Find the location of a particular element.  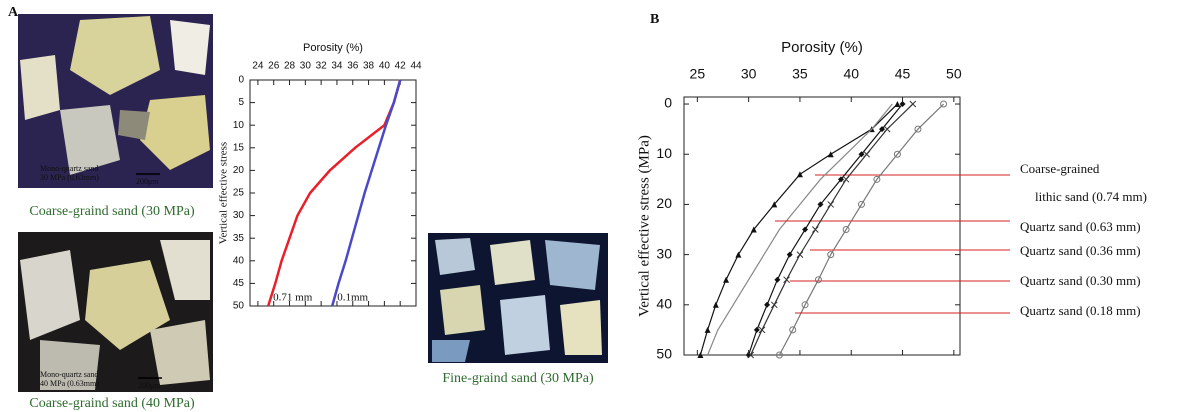

micrograph: Mono-quartz sand 40 MPa (0.63mm) 200μm is located at coordinates (115, 312).